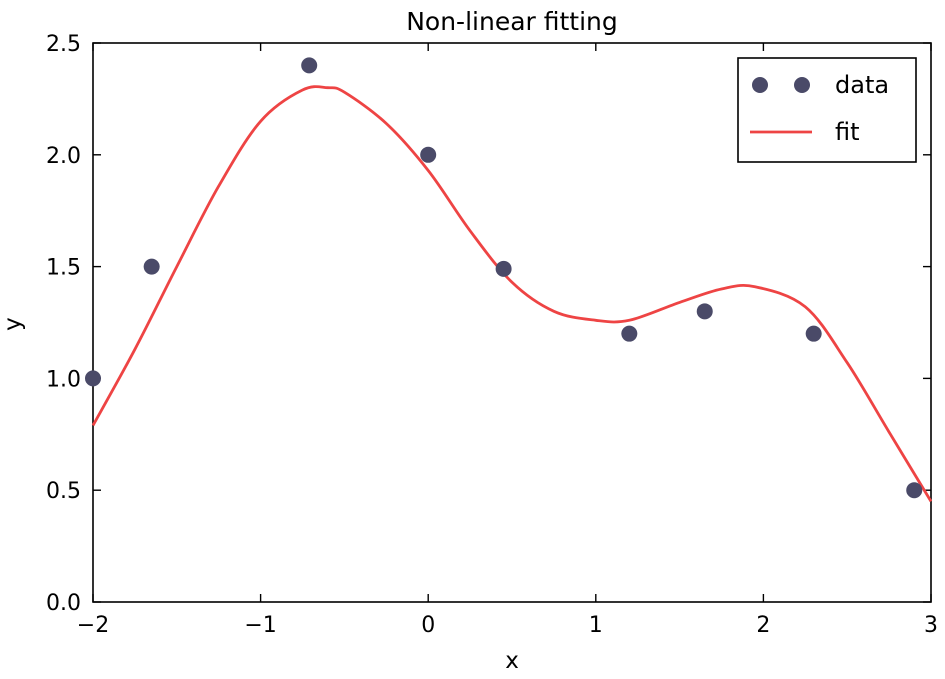 Image resolution: width=945 pixels, height=679 pixels. What do you see at coordinates (63, 491) in the screenshot?
I see `y-tick-label: 0.5` at bounding box center [63, 491].